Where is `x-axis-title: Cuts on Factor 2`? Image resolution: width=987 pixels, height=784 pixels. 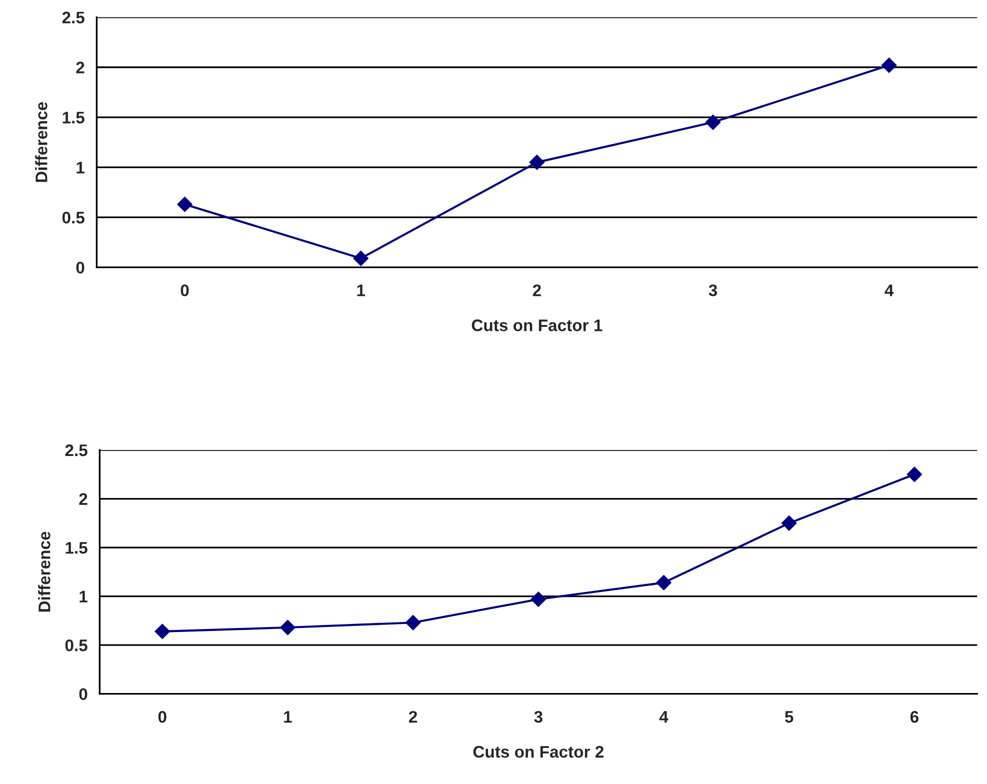
x-axis-title: Cuts on Factor 2 is located at coordinates (538, 752).